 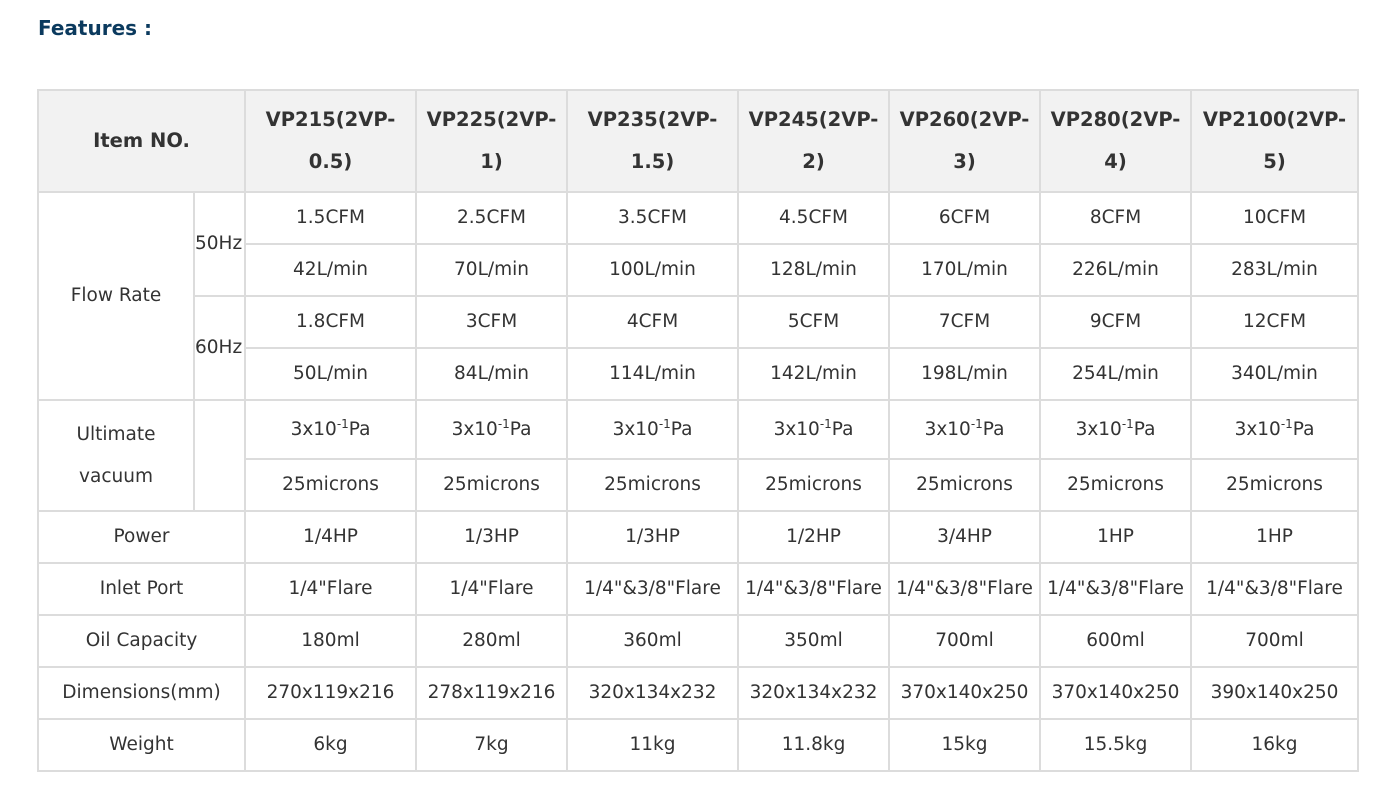 What do you see at coordinates (1275, 745) in the screenshot?
I see `table-cell: 16kg` at bounding box center [1275, 745].